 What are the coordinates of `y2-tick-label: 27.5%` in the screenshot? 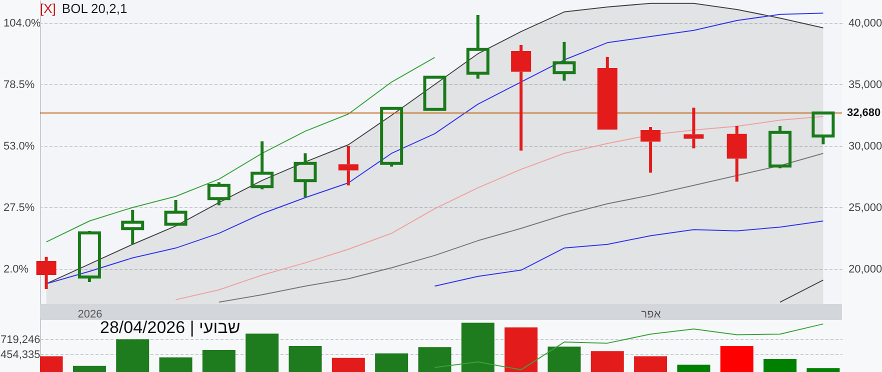 It's located at (19, 208).